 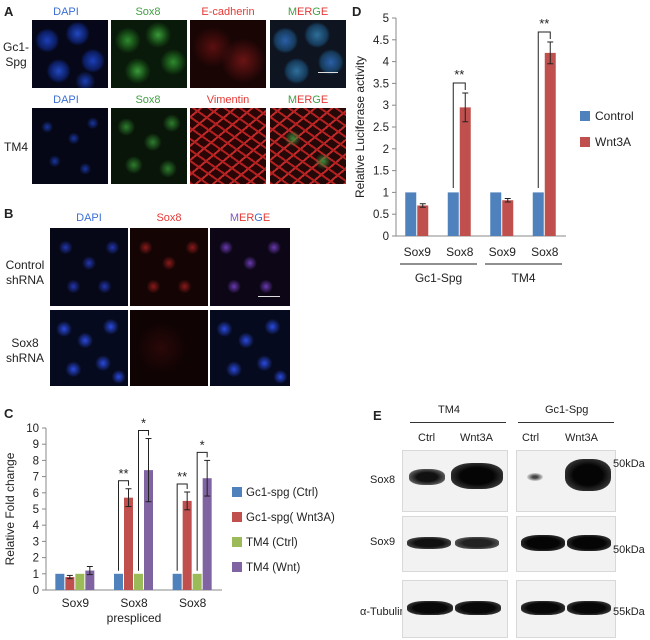 I want to click on y-tick-label: 5, so click(x=36, y=510).